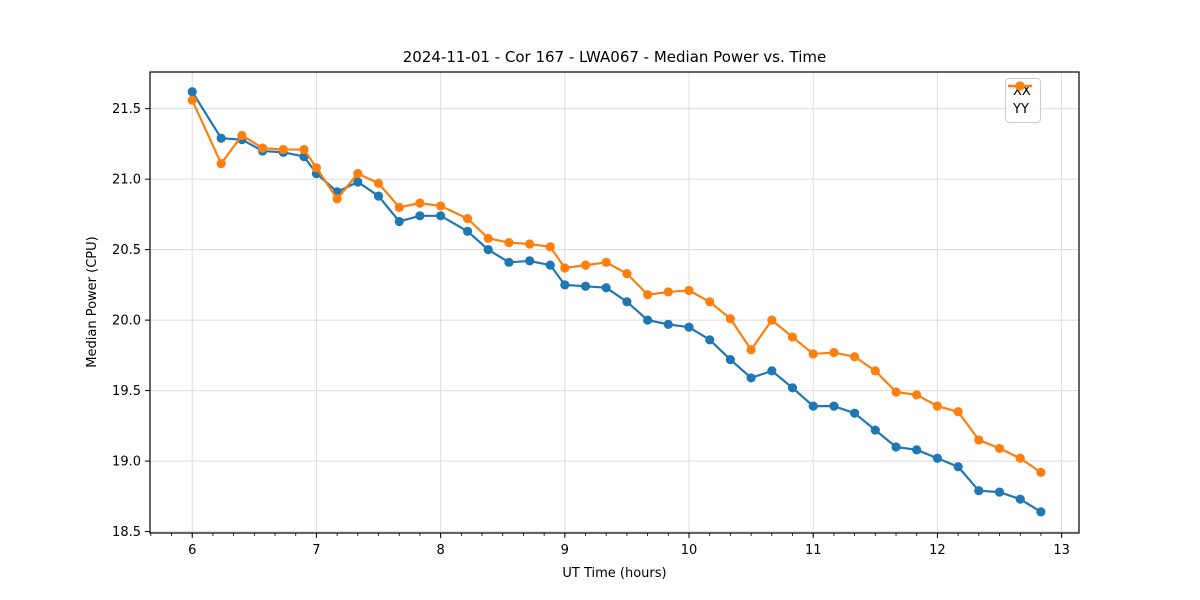  I want to click on y-tick-label: 21.0, so click(126, 180).